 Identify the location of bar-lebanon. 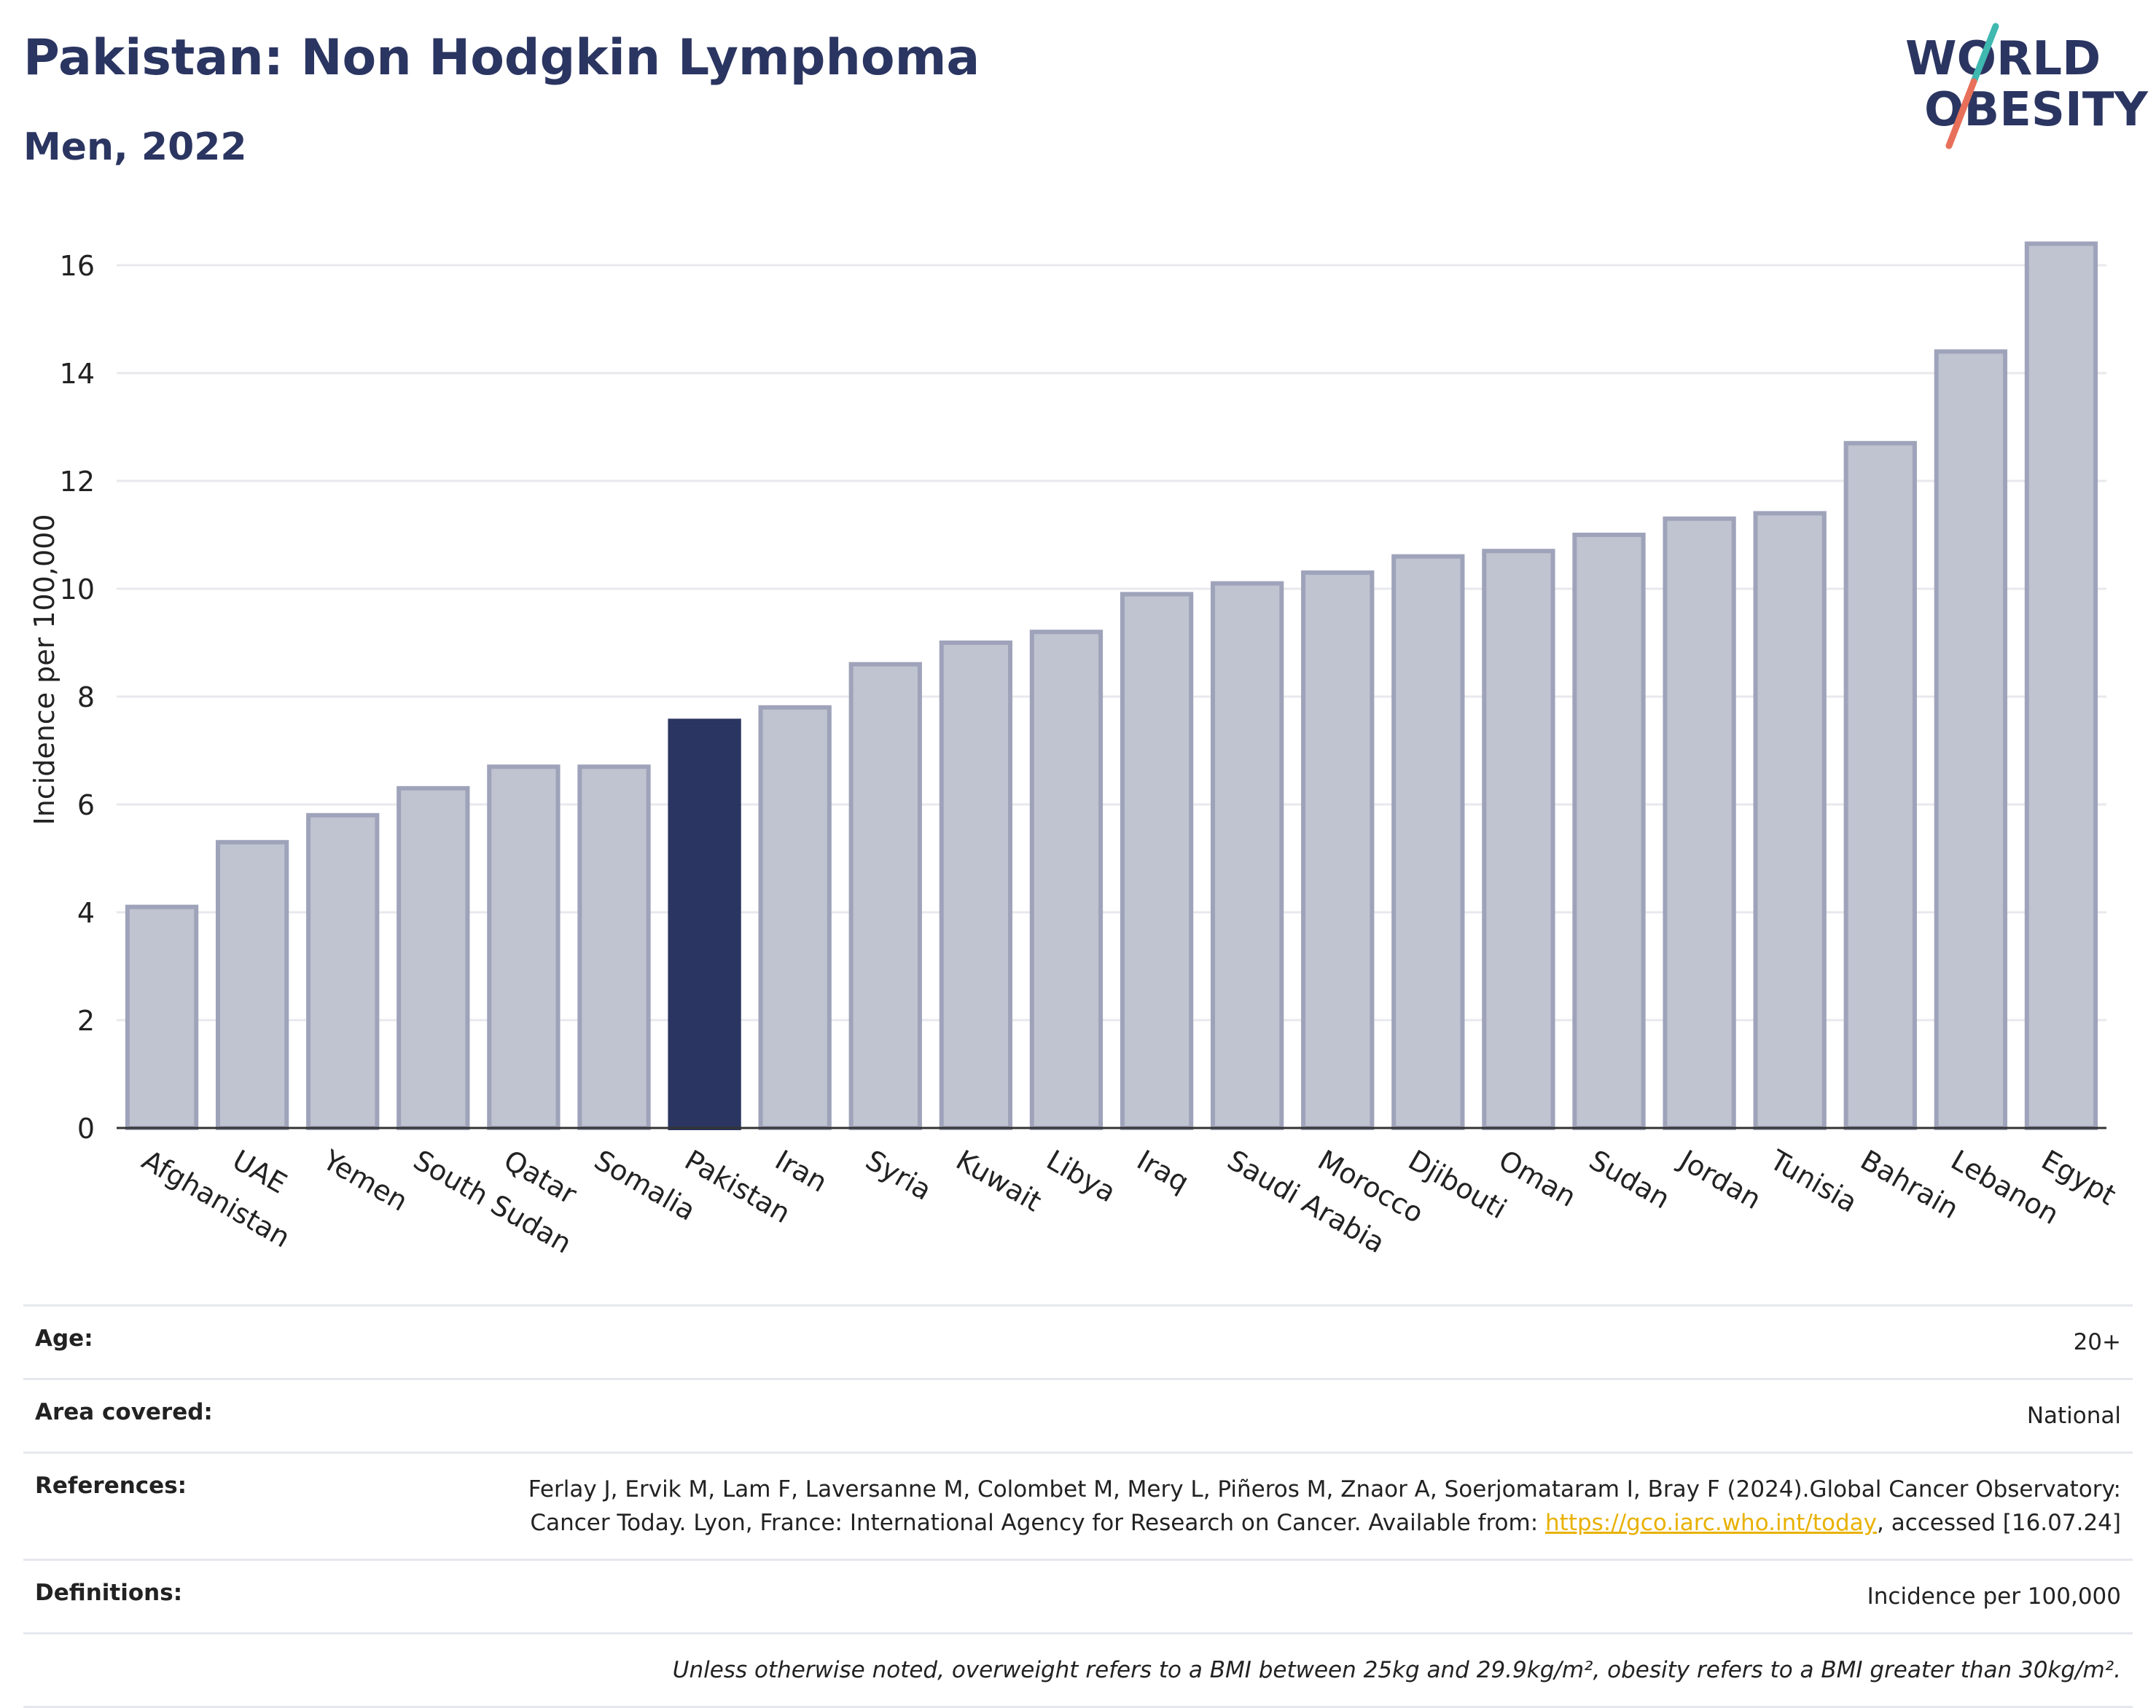
(1971, 739).